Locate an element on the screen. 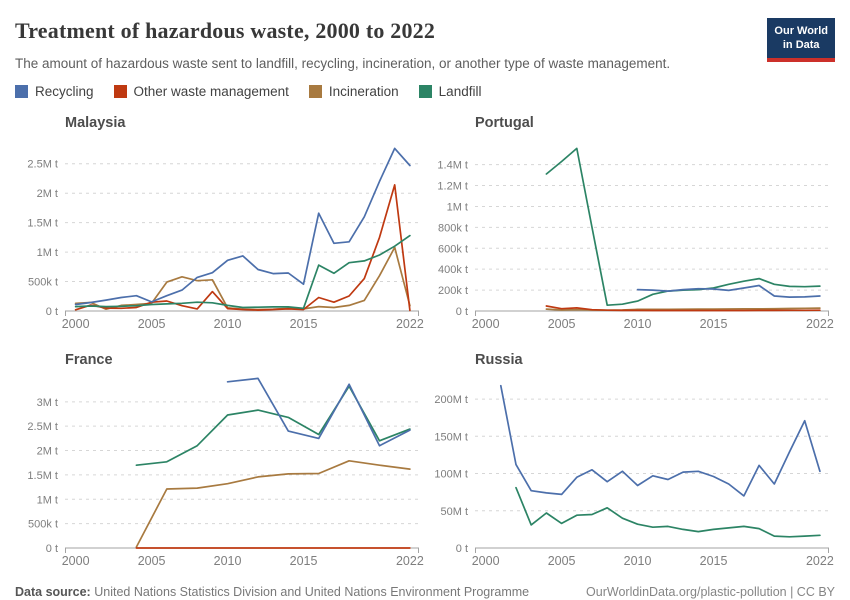 This screenshot has width=850, height=600. legend-item-recycling: Recycling is located at coordinates (54, 91).